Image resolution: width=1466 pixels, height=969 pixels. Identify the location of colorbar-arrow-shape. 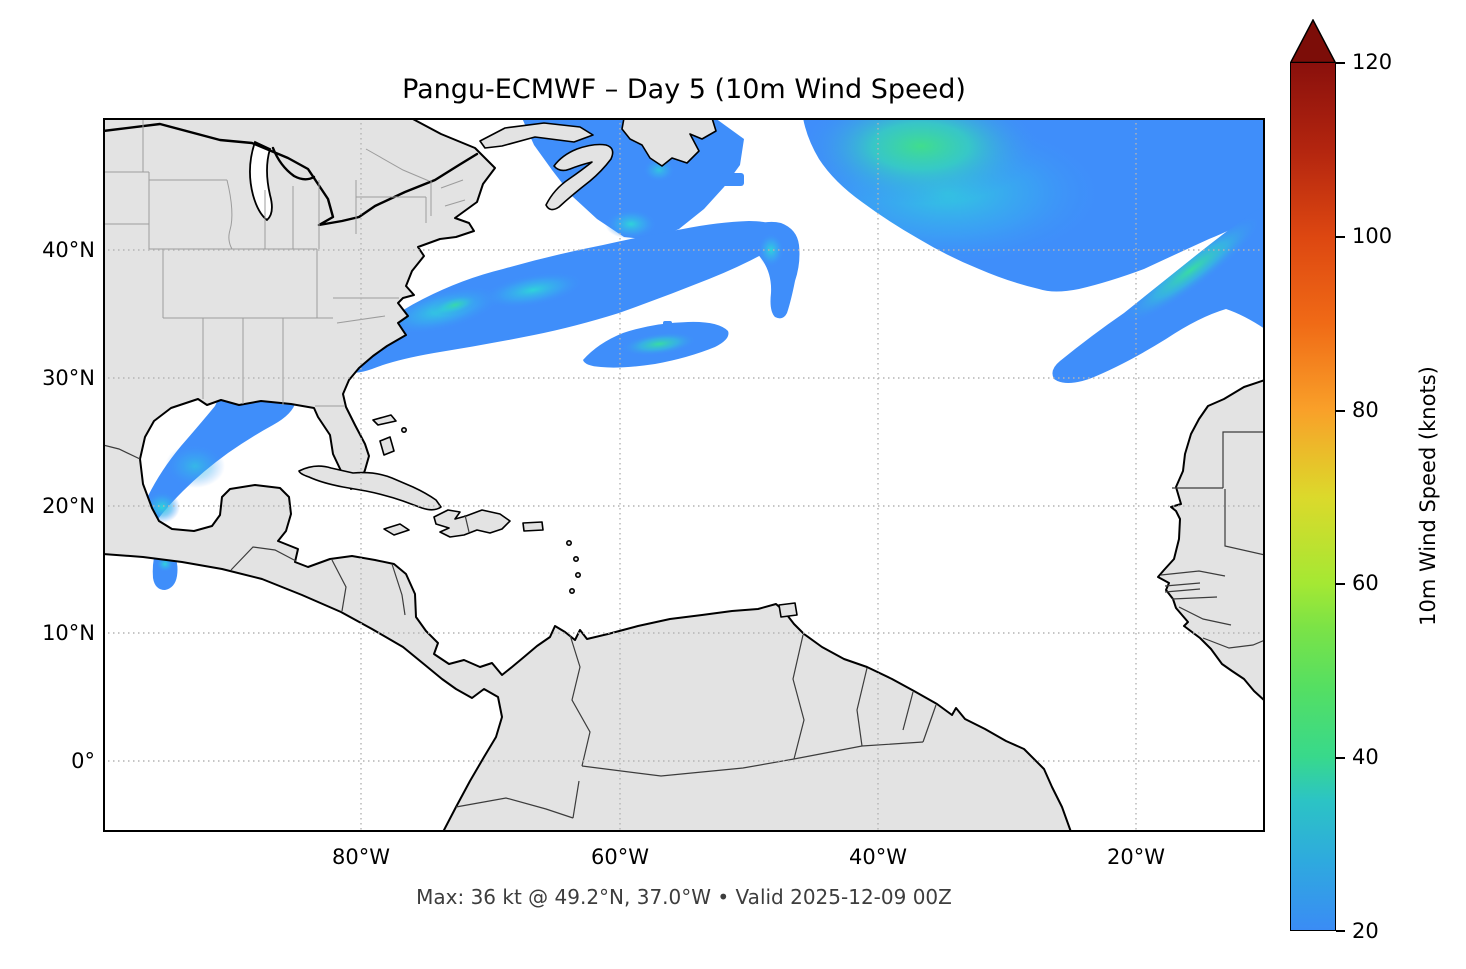
(1313, 41).